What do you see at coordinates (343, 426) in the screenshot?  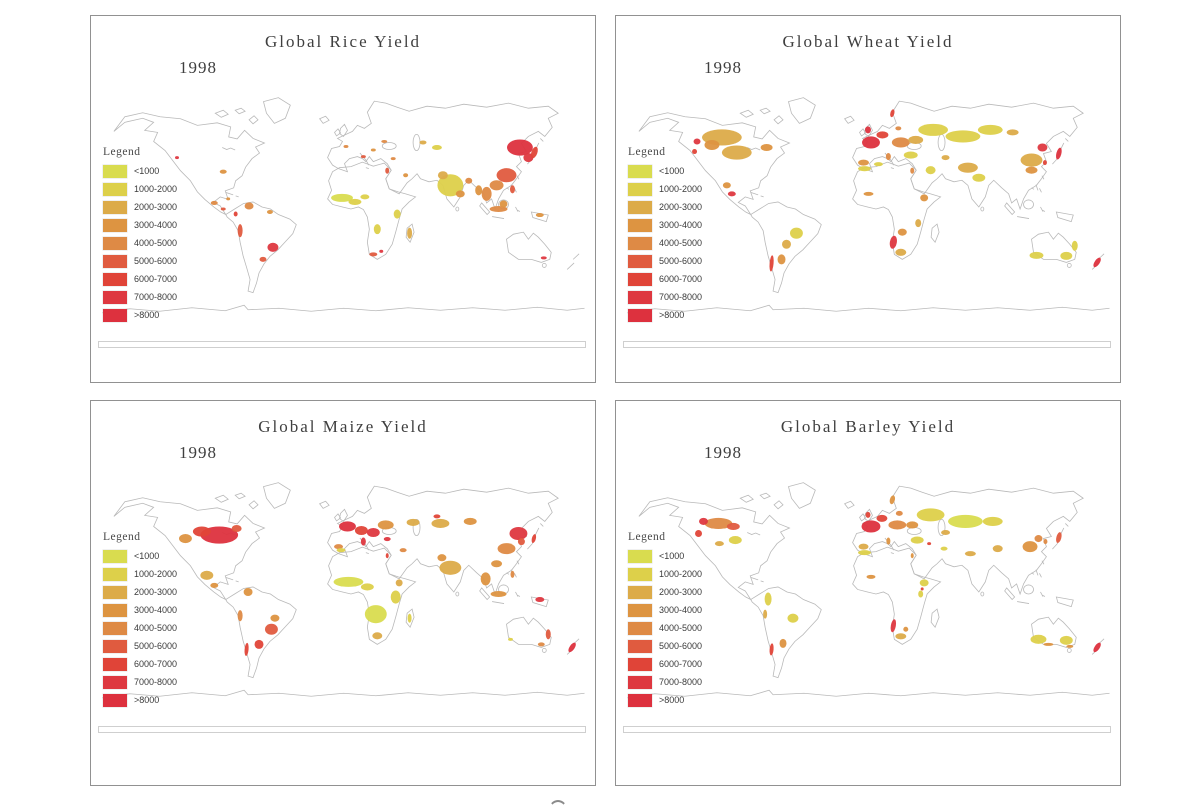 I see `panel-title: Global Maize Yield` at bounding box center [343, 426].